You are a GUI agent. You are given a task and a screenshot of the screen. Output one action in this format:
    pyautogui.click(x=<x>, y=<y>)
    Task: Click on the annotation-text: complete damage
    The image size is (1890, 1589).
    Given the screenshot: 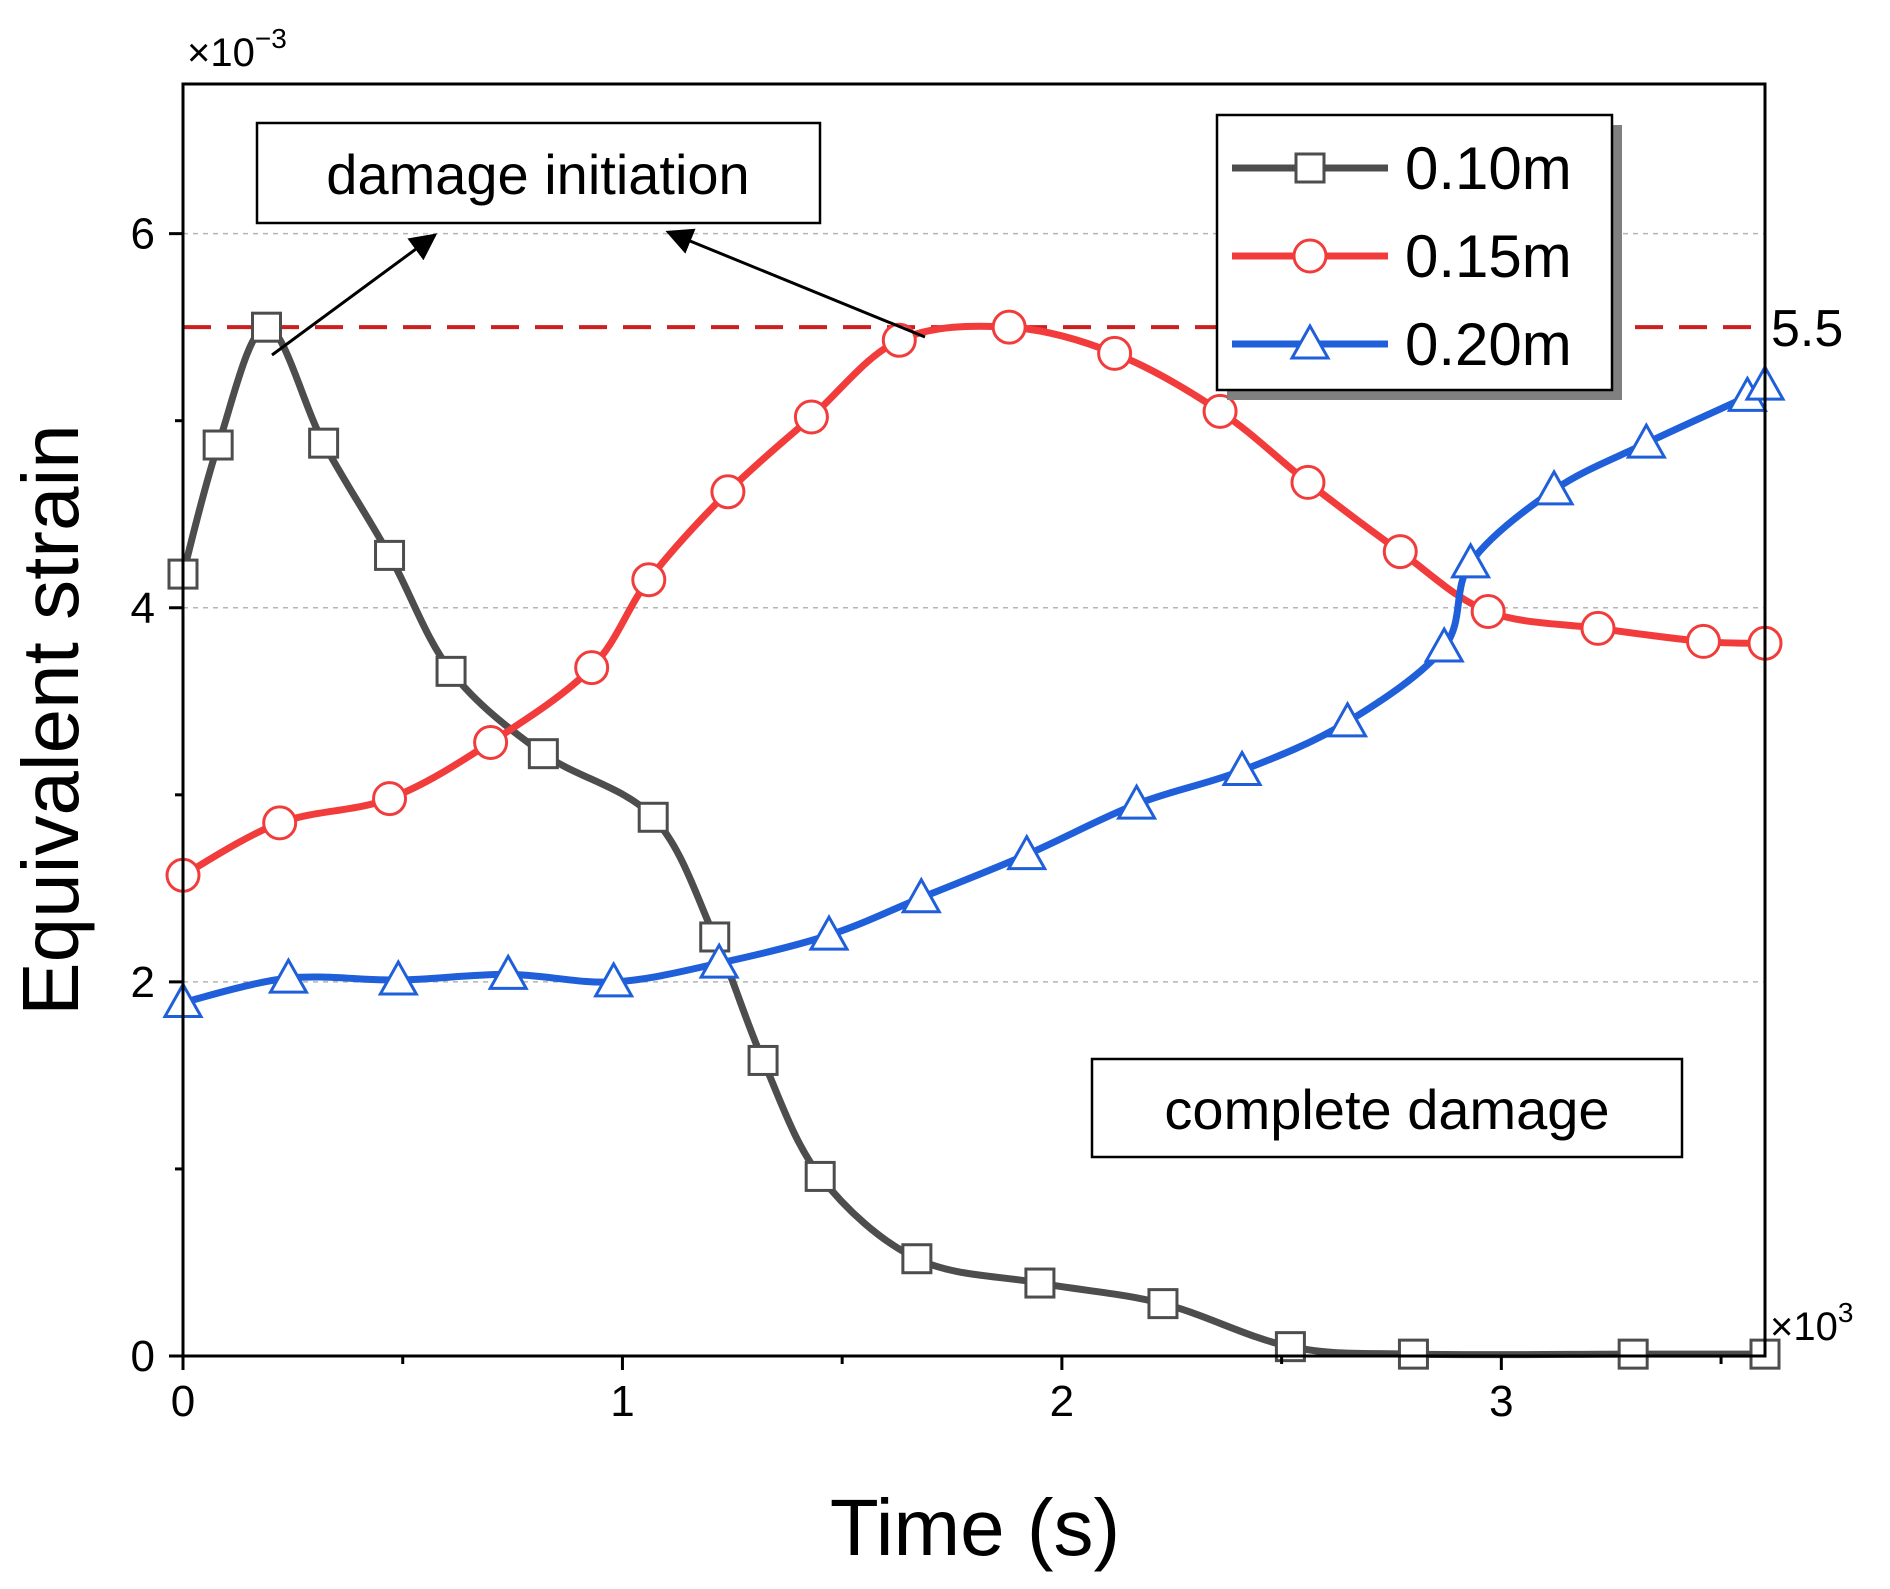 What is the action you would take?
    pyautogui.click(x=1386, y=1109)
    